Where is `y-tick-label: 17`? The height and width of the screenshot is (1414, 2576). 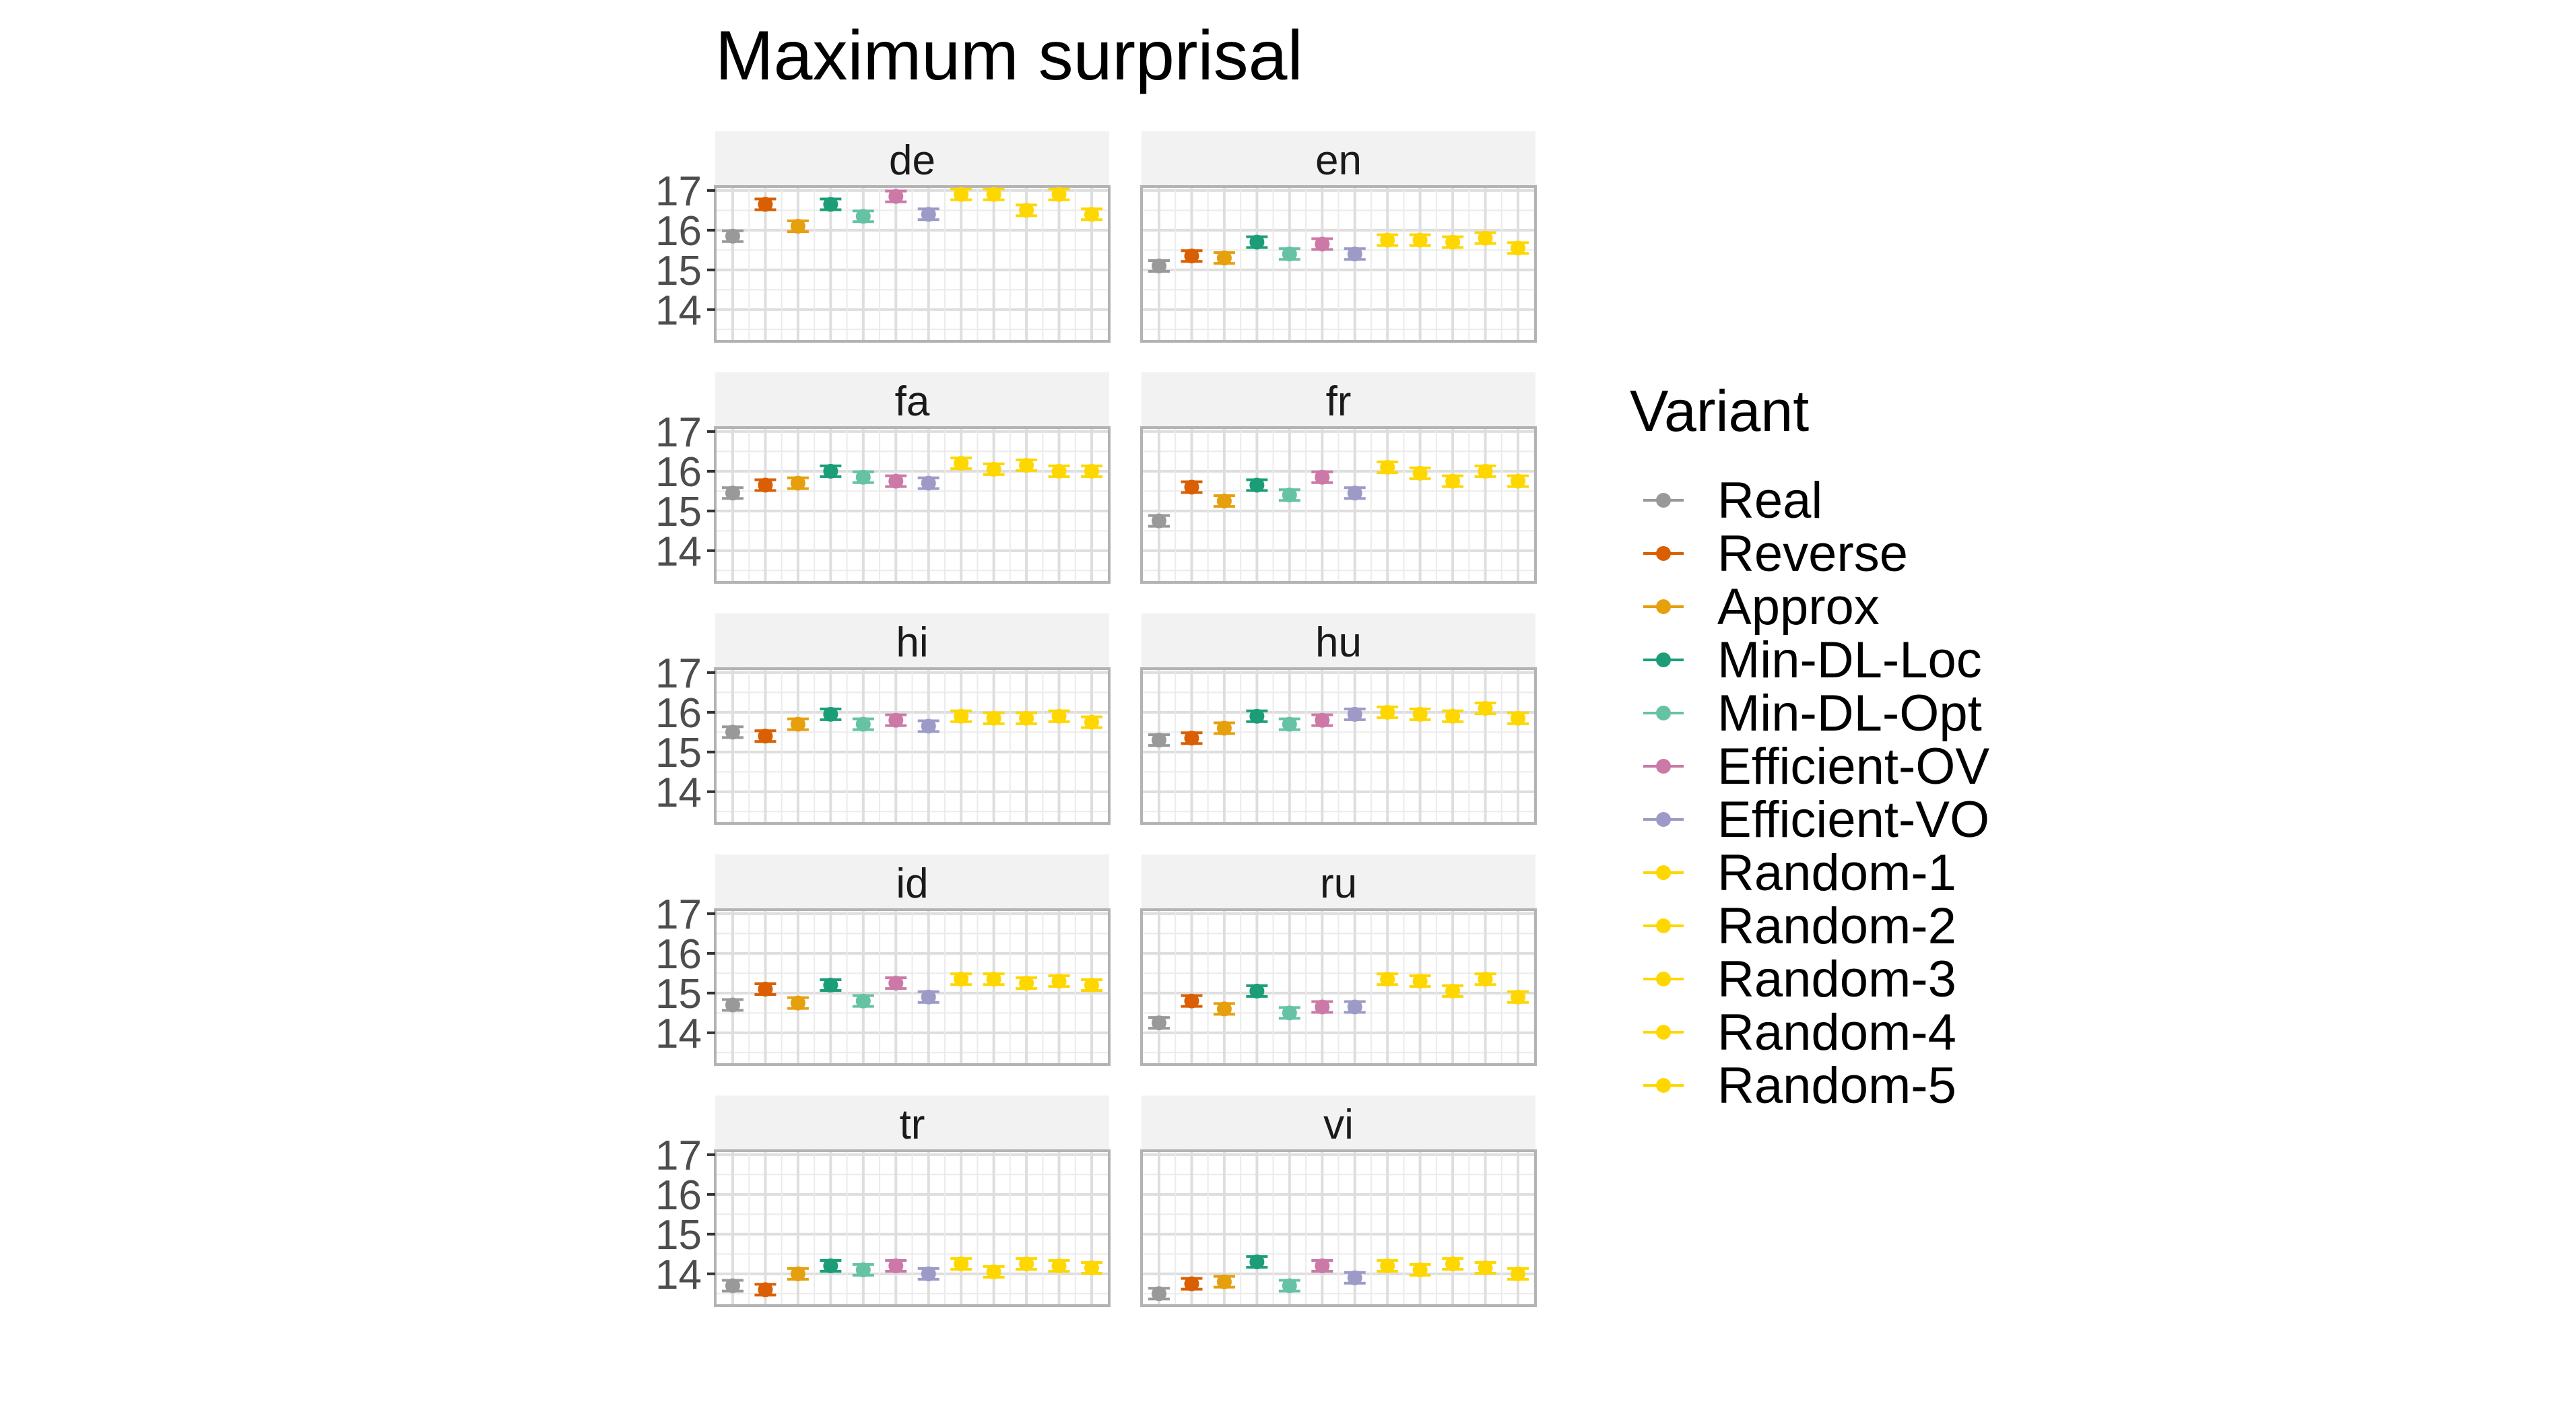 y-tick-label: 17 is located at coordinates (678, 914).